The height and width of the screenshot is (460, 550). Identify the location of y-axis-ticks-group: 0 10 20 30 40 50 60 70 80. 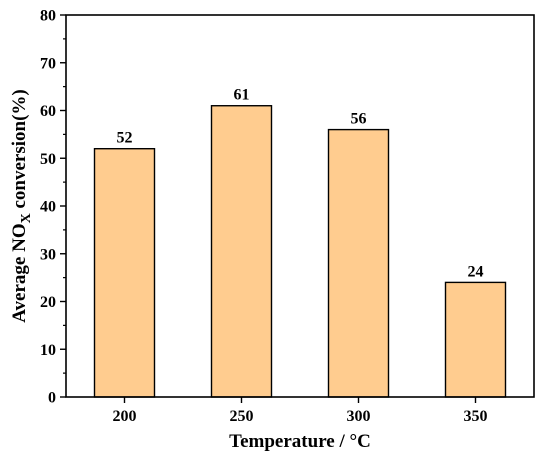
(53, 207).